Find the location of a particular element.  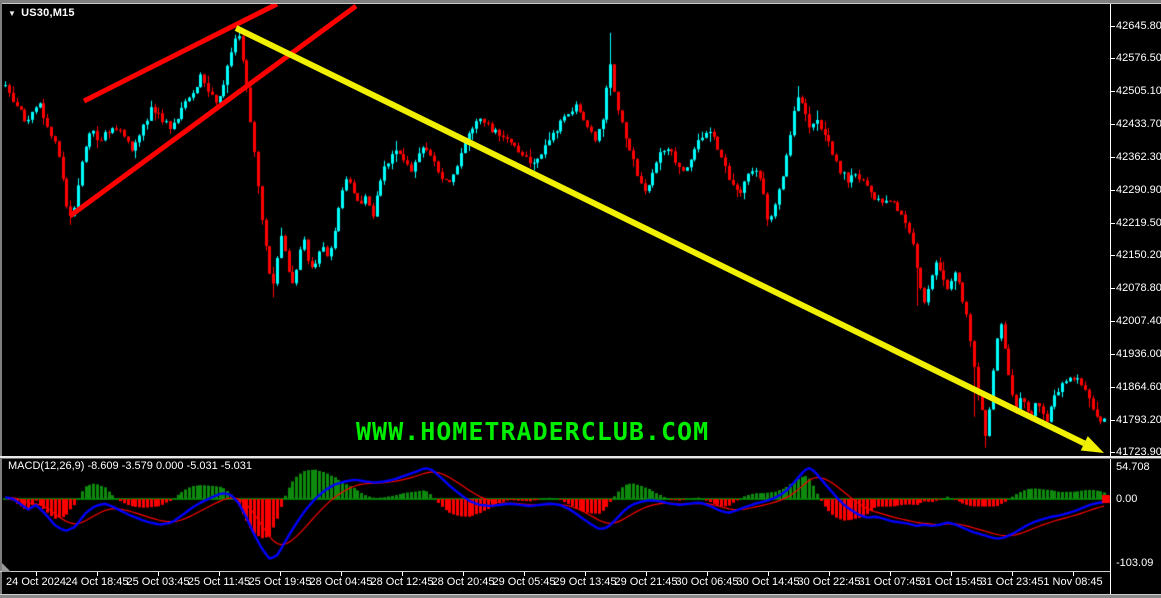

time-tick-label: 25 Oct 11:45 is located at coordinates (219, 582).